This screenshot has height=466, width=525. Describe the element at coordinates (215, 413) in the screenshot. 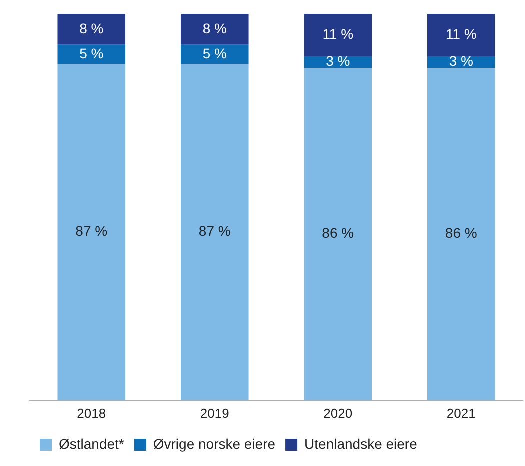

I see `x-tick-label: 2019` at that location.